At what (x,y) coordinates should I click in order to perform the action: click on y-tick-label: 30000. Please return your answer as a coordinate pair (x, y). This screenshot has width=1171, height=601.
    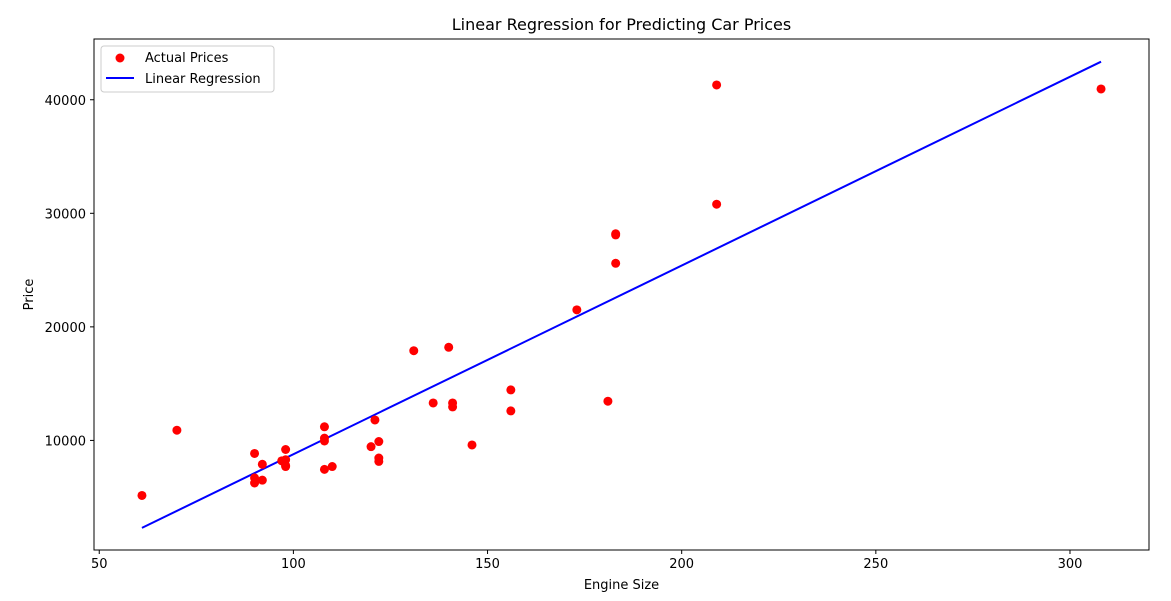
    Looking at the image, I should click on (65, 214).